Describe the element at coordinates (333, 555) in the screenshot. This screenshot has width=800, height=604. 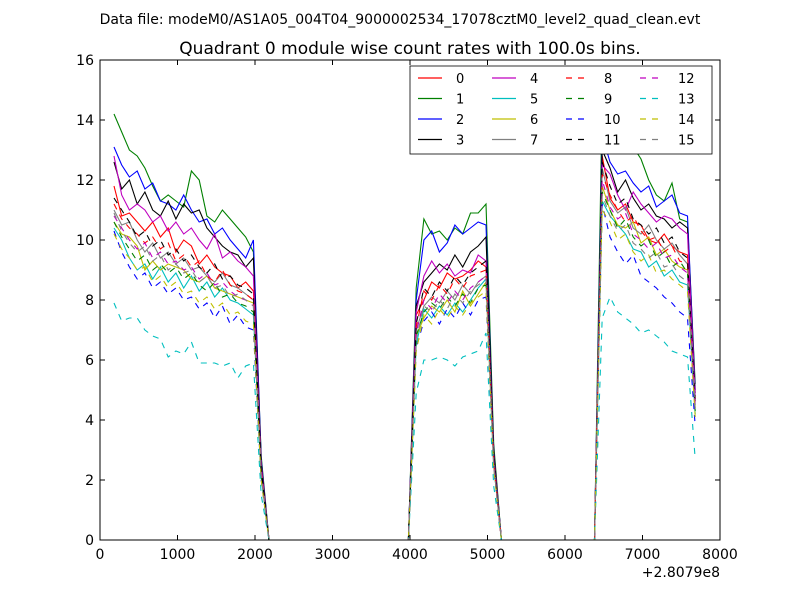
I see `x-tick-label: 3000` at that location.